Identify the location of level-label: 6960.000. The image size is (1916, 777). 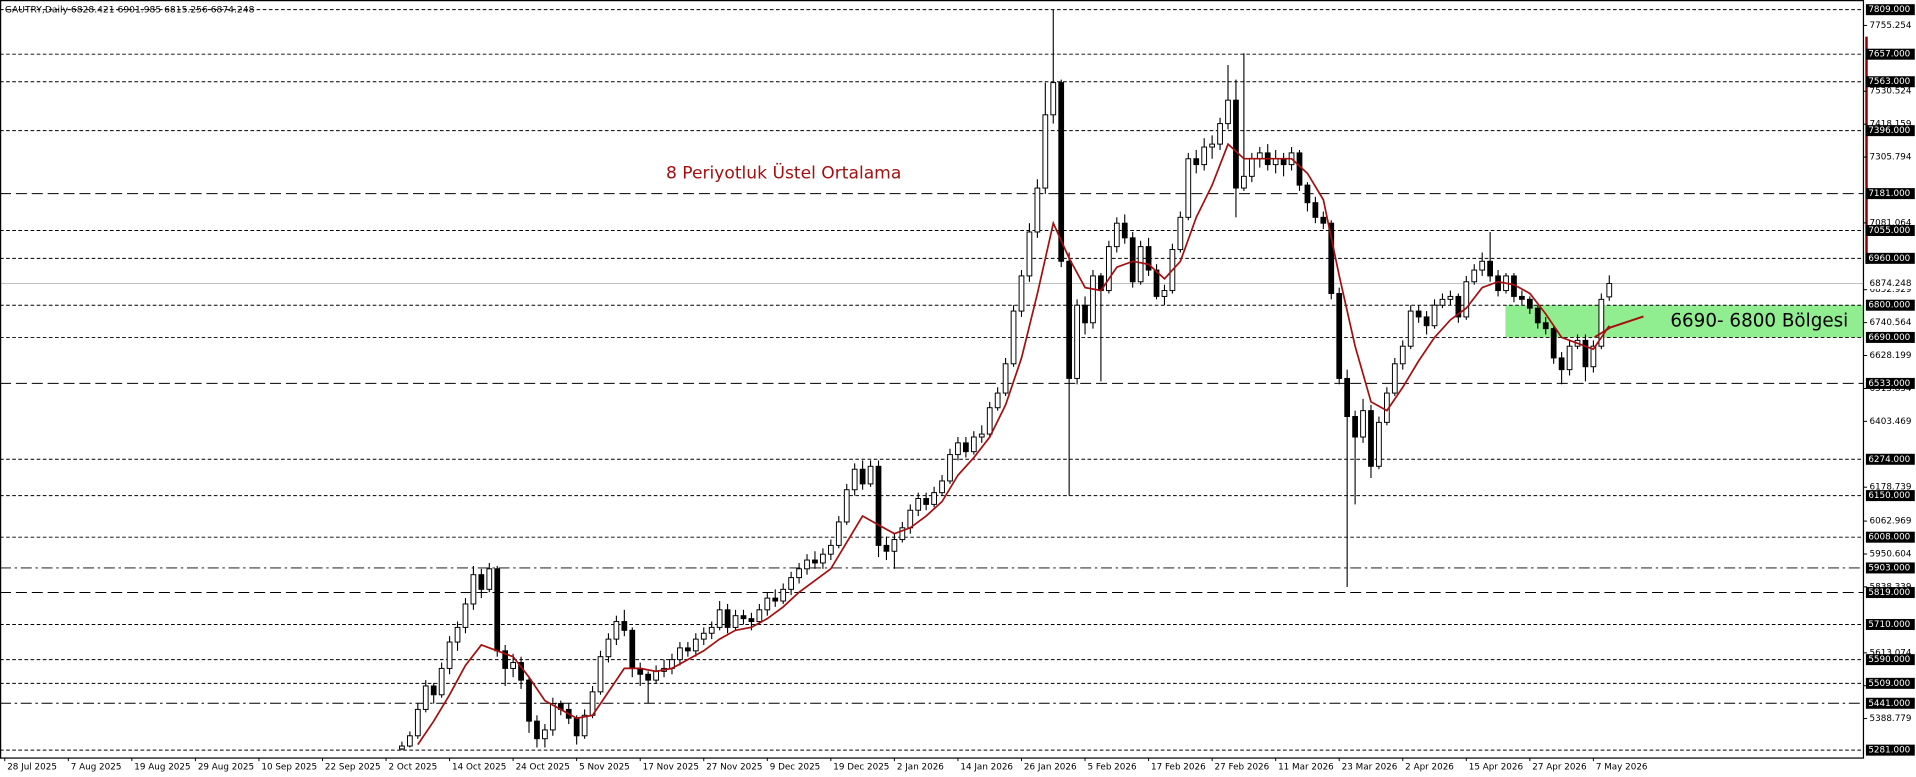
(1889, 259).